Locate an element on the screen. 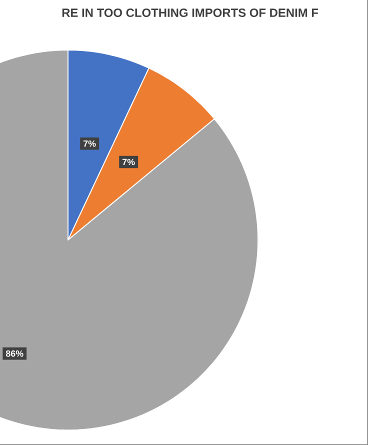  chart-title: RE IN TOO CLOTHING IMPORTS OF DENIM F is located at coordinates (190, 12).